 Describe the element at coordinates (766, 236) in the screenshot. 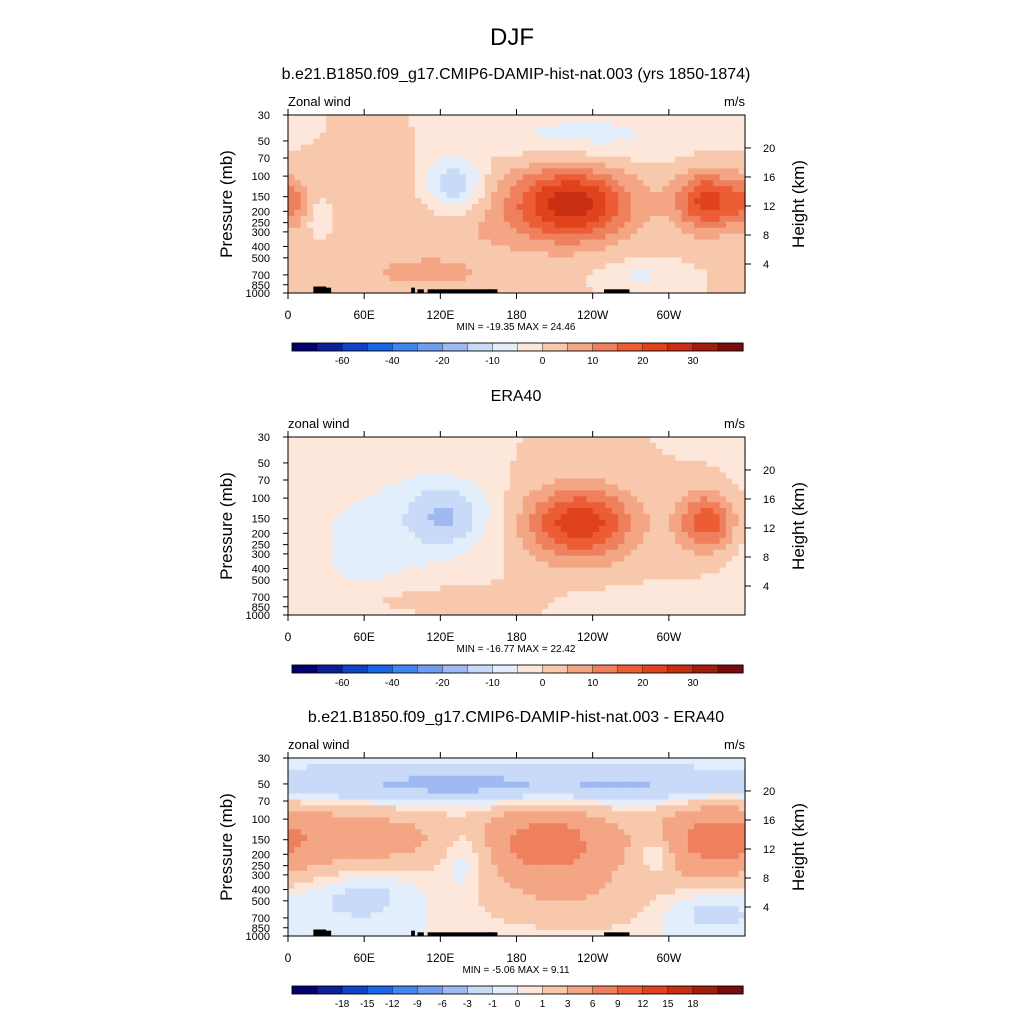

I see `right-tick-label: 8` at that location.